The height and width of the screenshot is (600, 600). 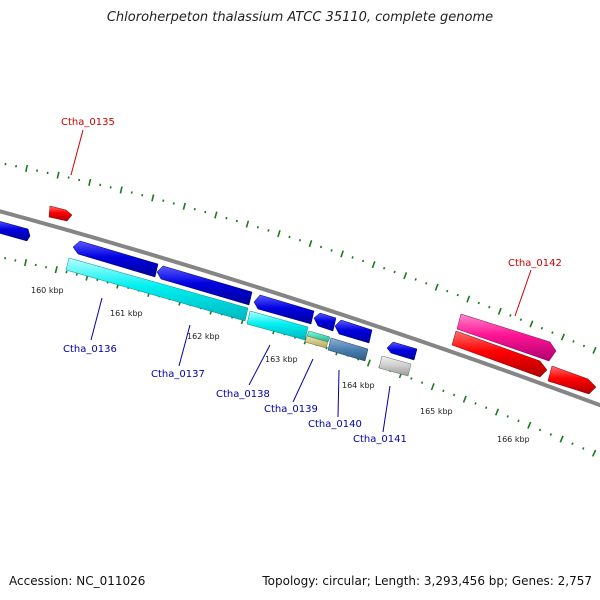 I want to click on gene-label-ctha-0141: Ctha_0141, so click(x=380, y=439).